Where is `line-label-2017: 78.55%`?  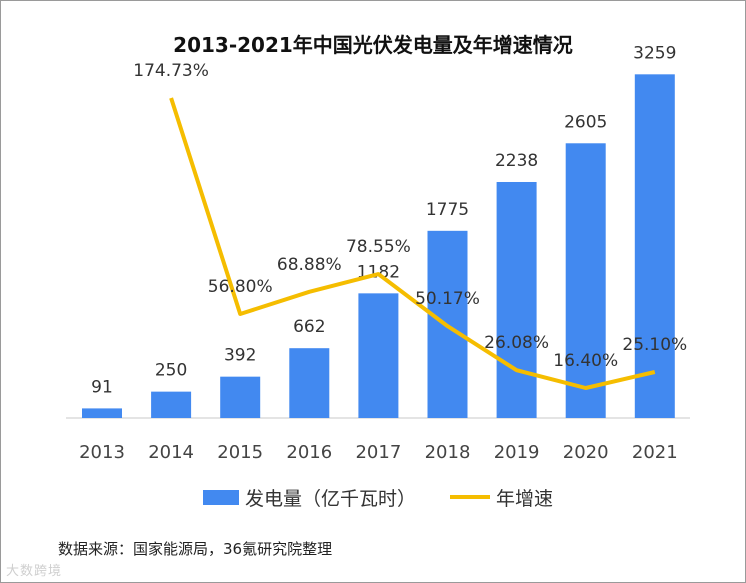 line-label-2017: 78.55% is located at coordinates (378, 247).